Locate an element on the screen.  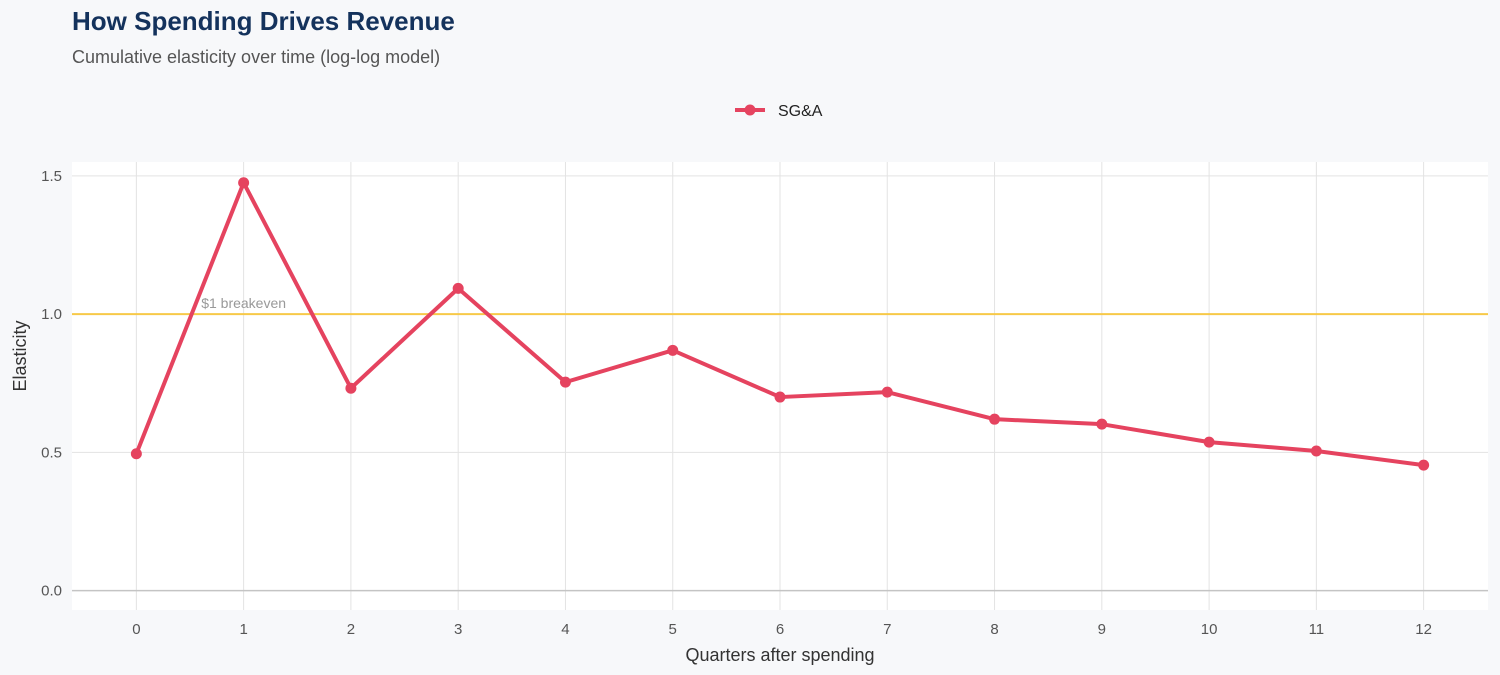
x-tick-label: 9 is located at coordinates (1102, 629).